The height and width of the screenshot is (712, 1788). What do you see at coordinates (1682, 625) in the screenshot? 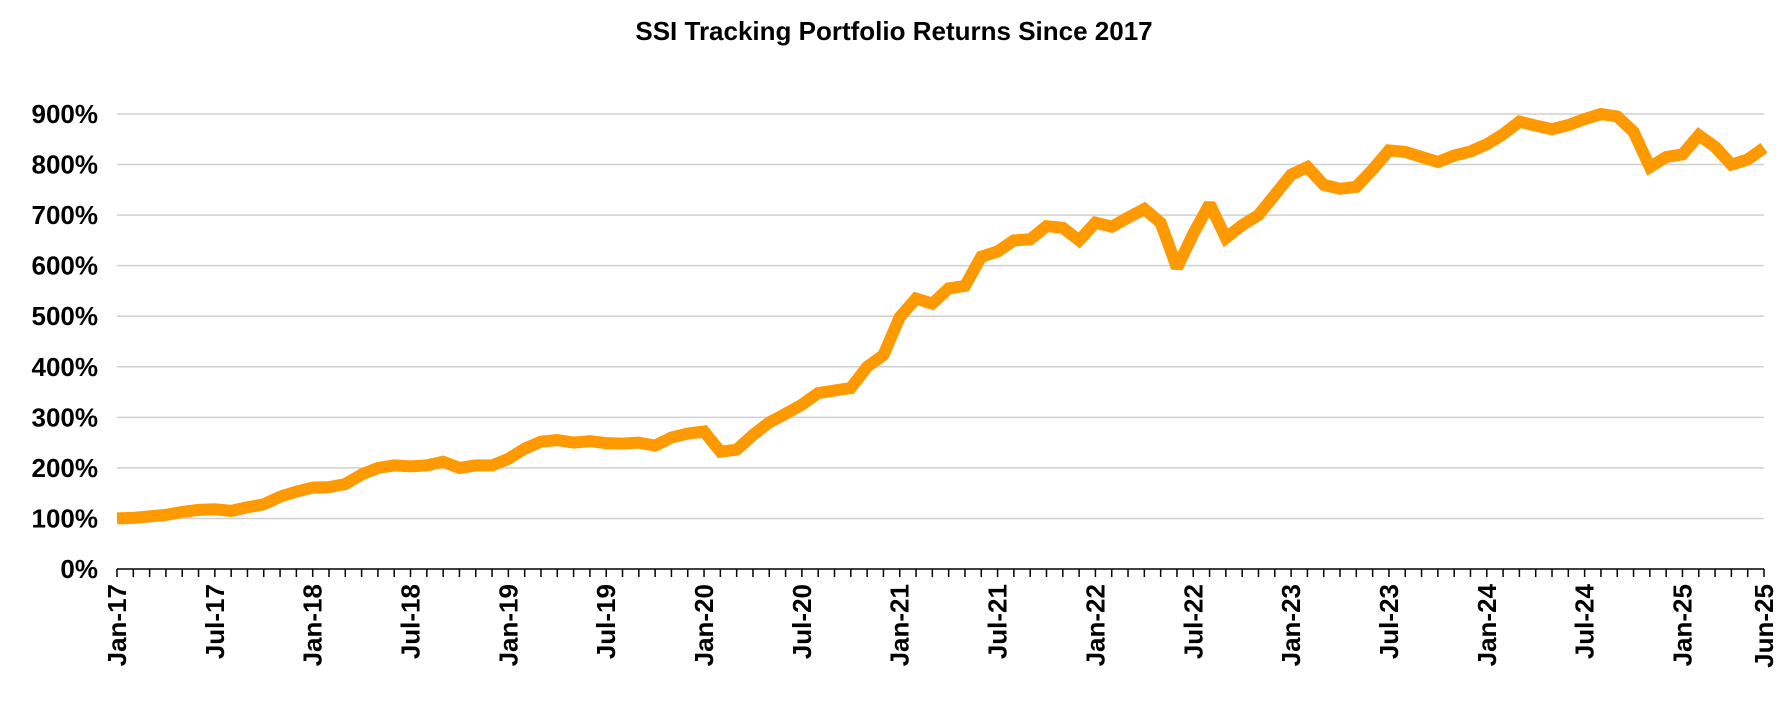
I see `x-tick-label: Jan-25` at bounding box center [1682, 625].